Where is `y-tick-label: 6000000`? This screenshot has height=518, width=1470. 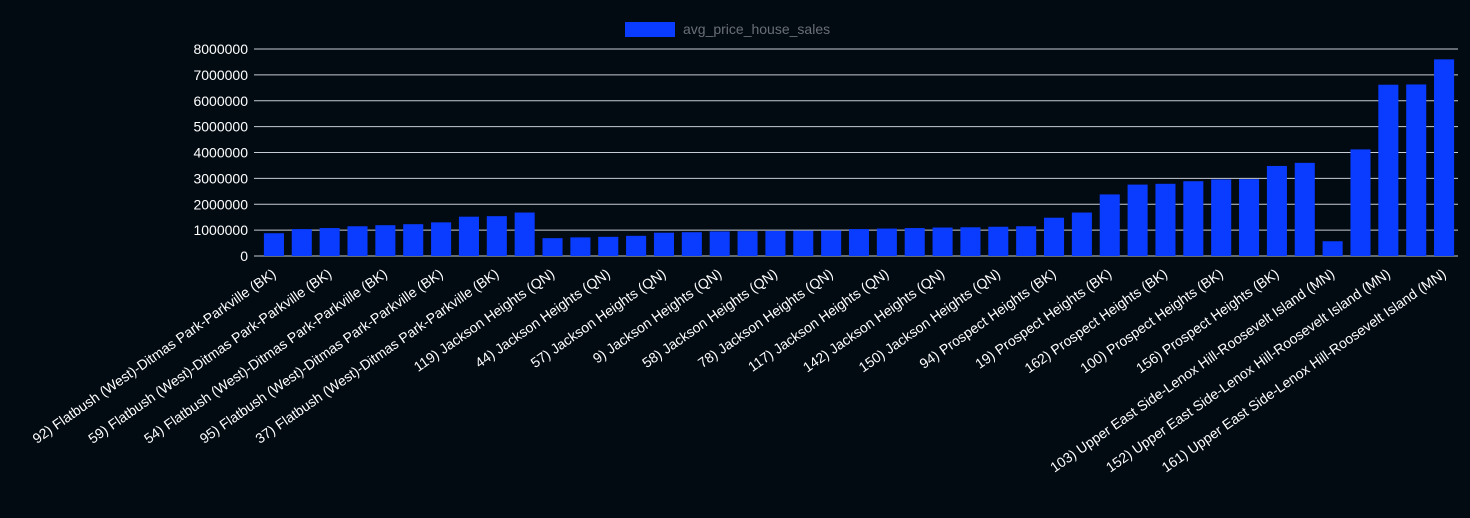
y-tick-label: 6000000 is located at coordinates (220, 101).